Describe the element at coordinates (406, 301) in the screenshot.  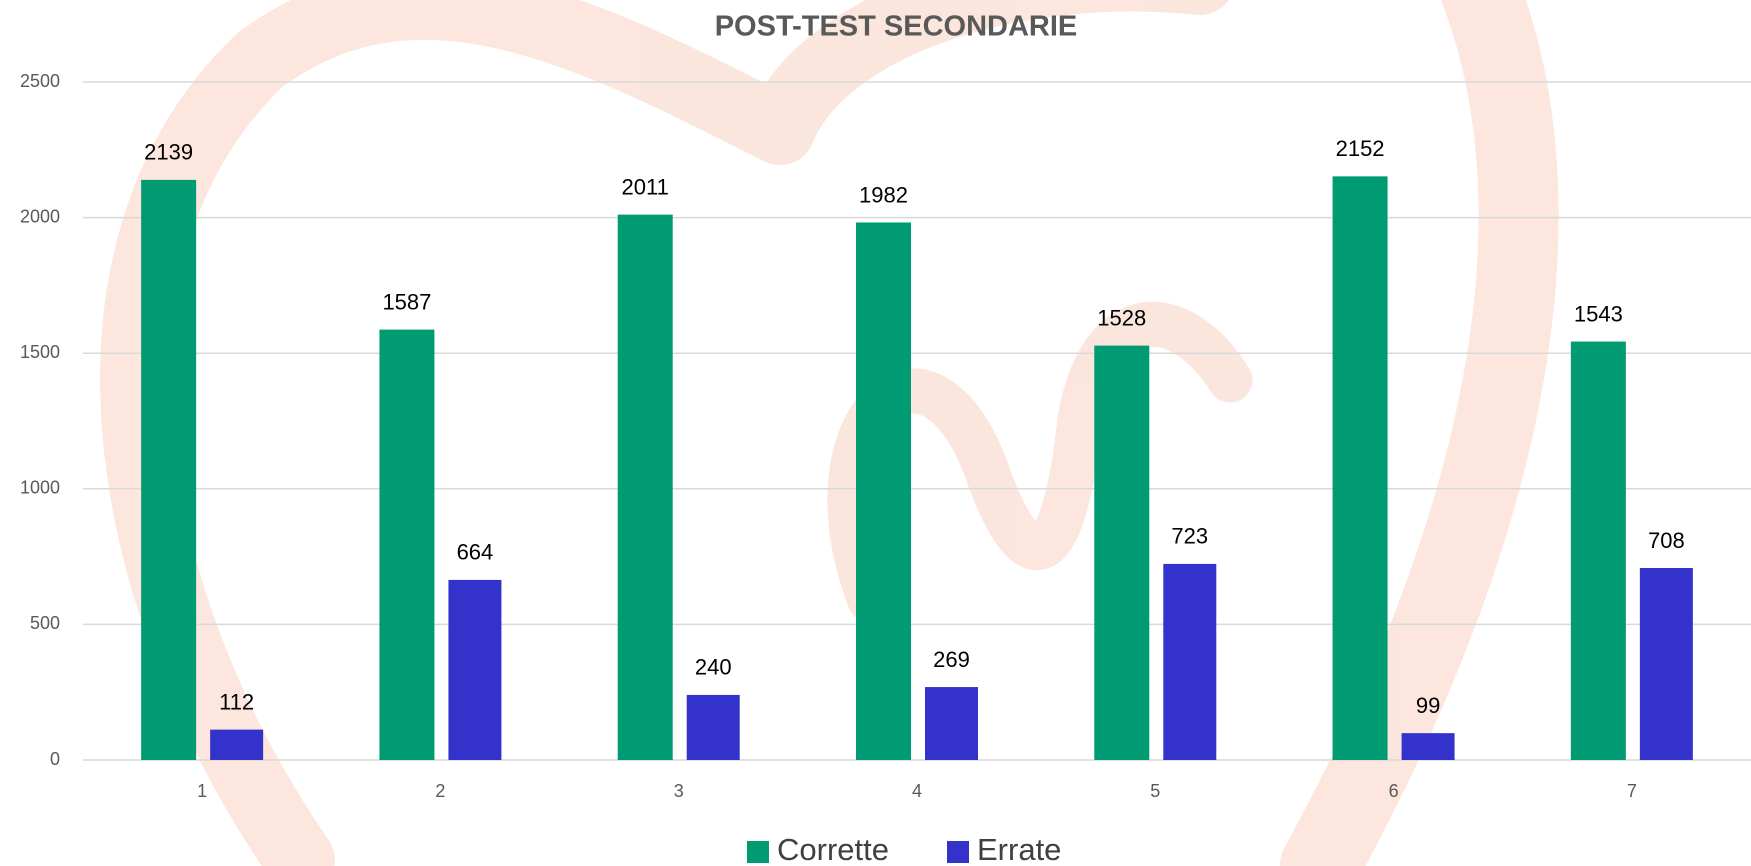
I see `data-label: 1587` at that location.